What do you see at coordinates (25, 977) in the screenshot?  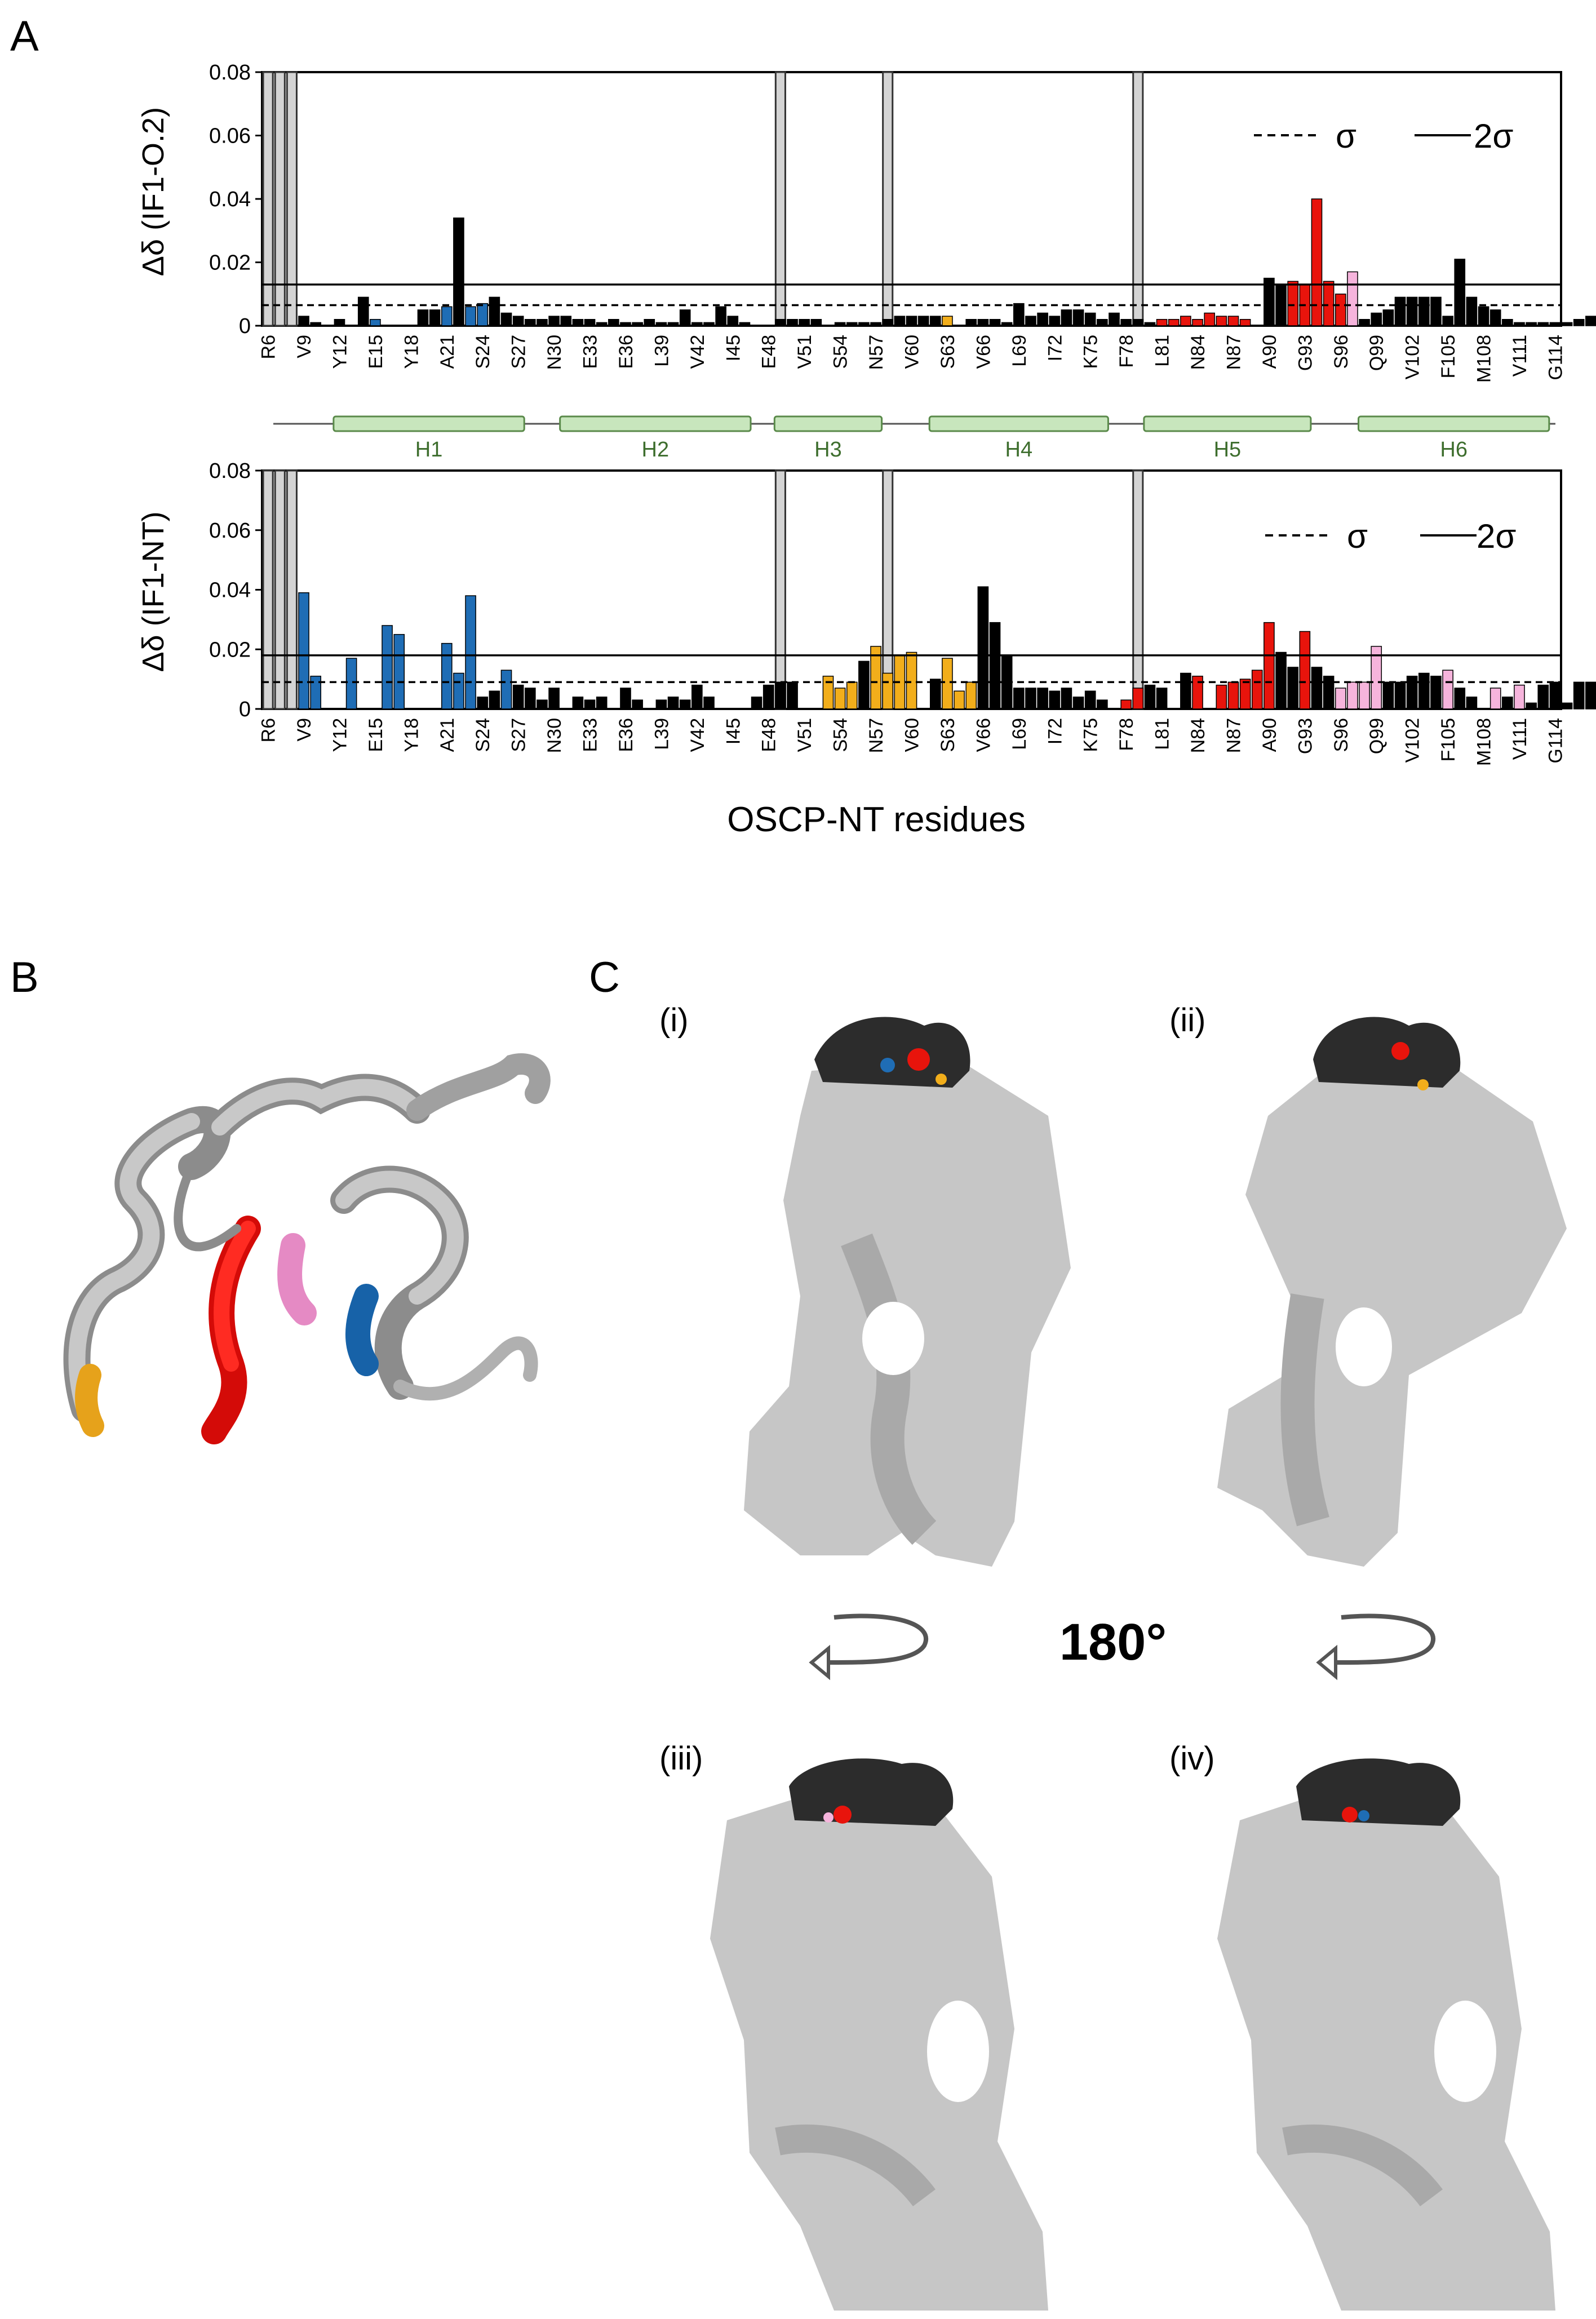 I see `panel-label-b: B` at bounding box center [25, 977].